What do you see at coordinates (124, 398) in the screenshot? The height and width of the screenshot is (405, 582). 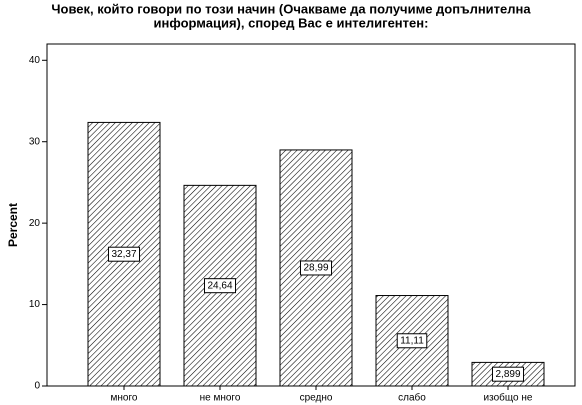 I see `x-tick-label: много` at bounding box center [124, 398].